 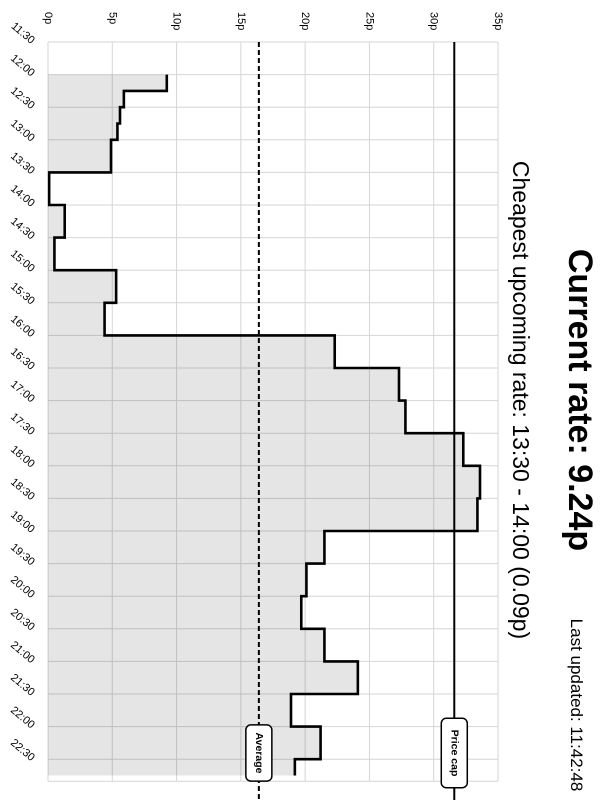 I want to click on price-tick-label: 30p, so click(x=434, y=21).